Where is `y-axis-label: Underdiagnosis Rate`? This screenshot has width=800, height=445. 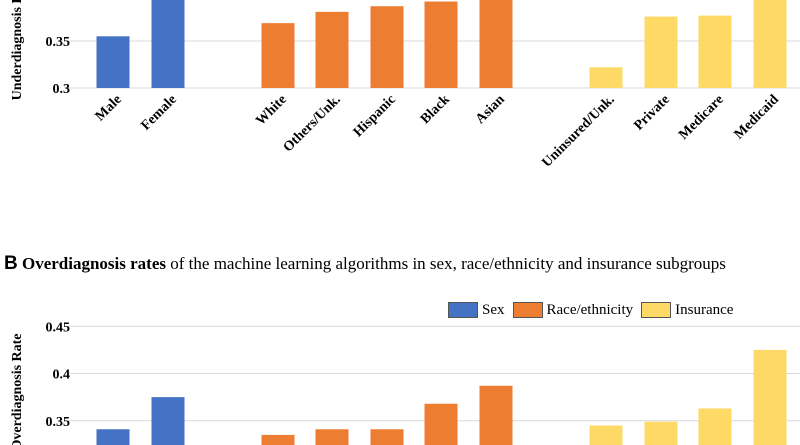 y-axis-label: Underdiagnosis Rate is located at coordinates (17, 50).